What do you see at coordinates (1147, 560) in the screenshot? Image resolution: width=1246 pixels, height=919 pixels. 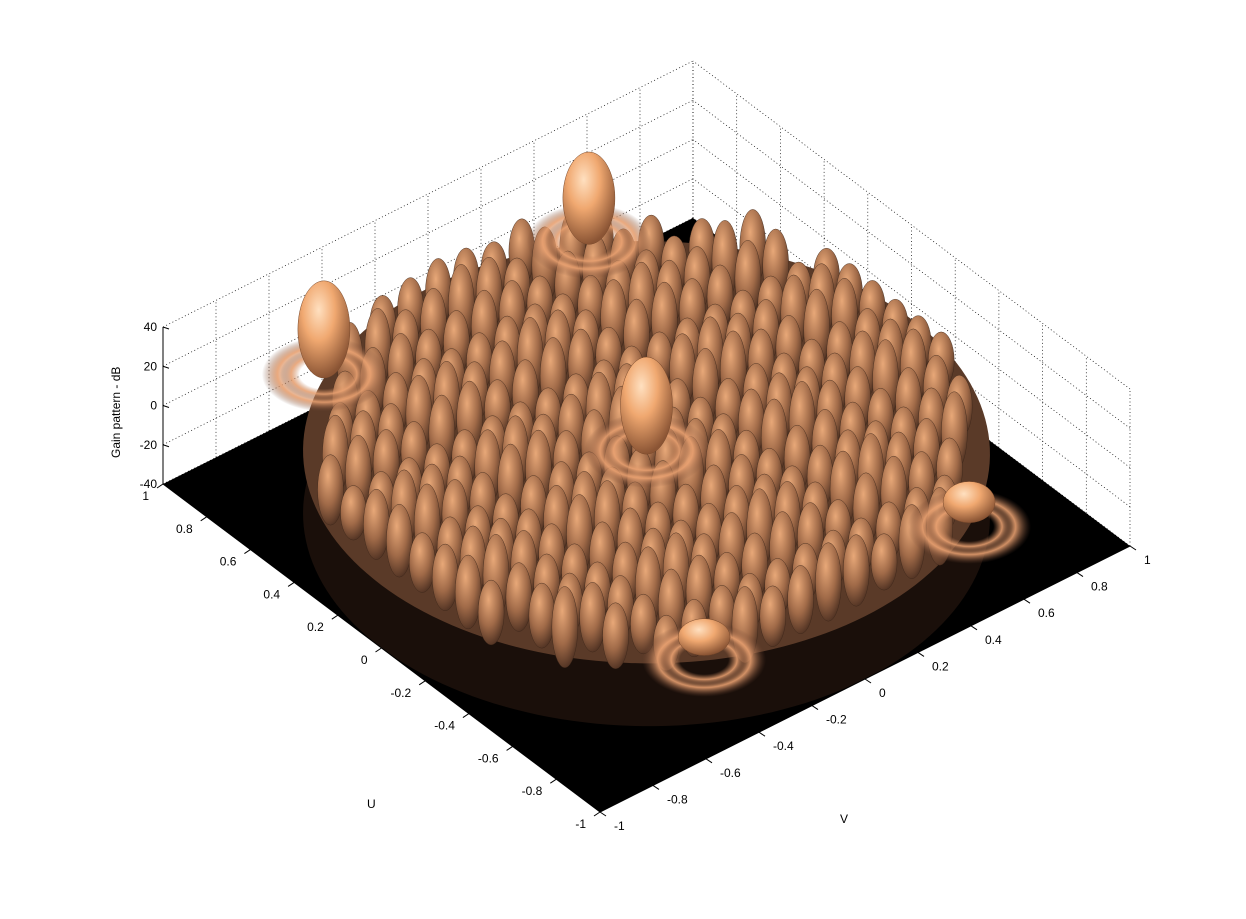 I see `v-tick-label: 1` at bounding box center [1147, 560].